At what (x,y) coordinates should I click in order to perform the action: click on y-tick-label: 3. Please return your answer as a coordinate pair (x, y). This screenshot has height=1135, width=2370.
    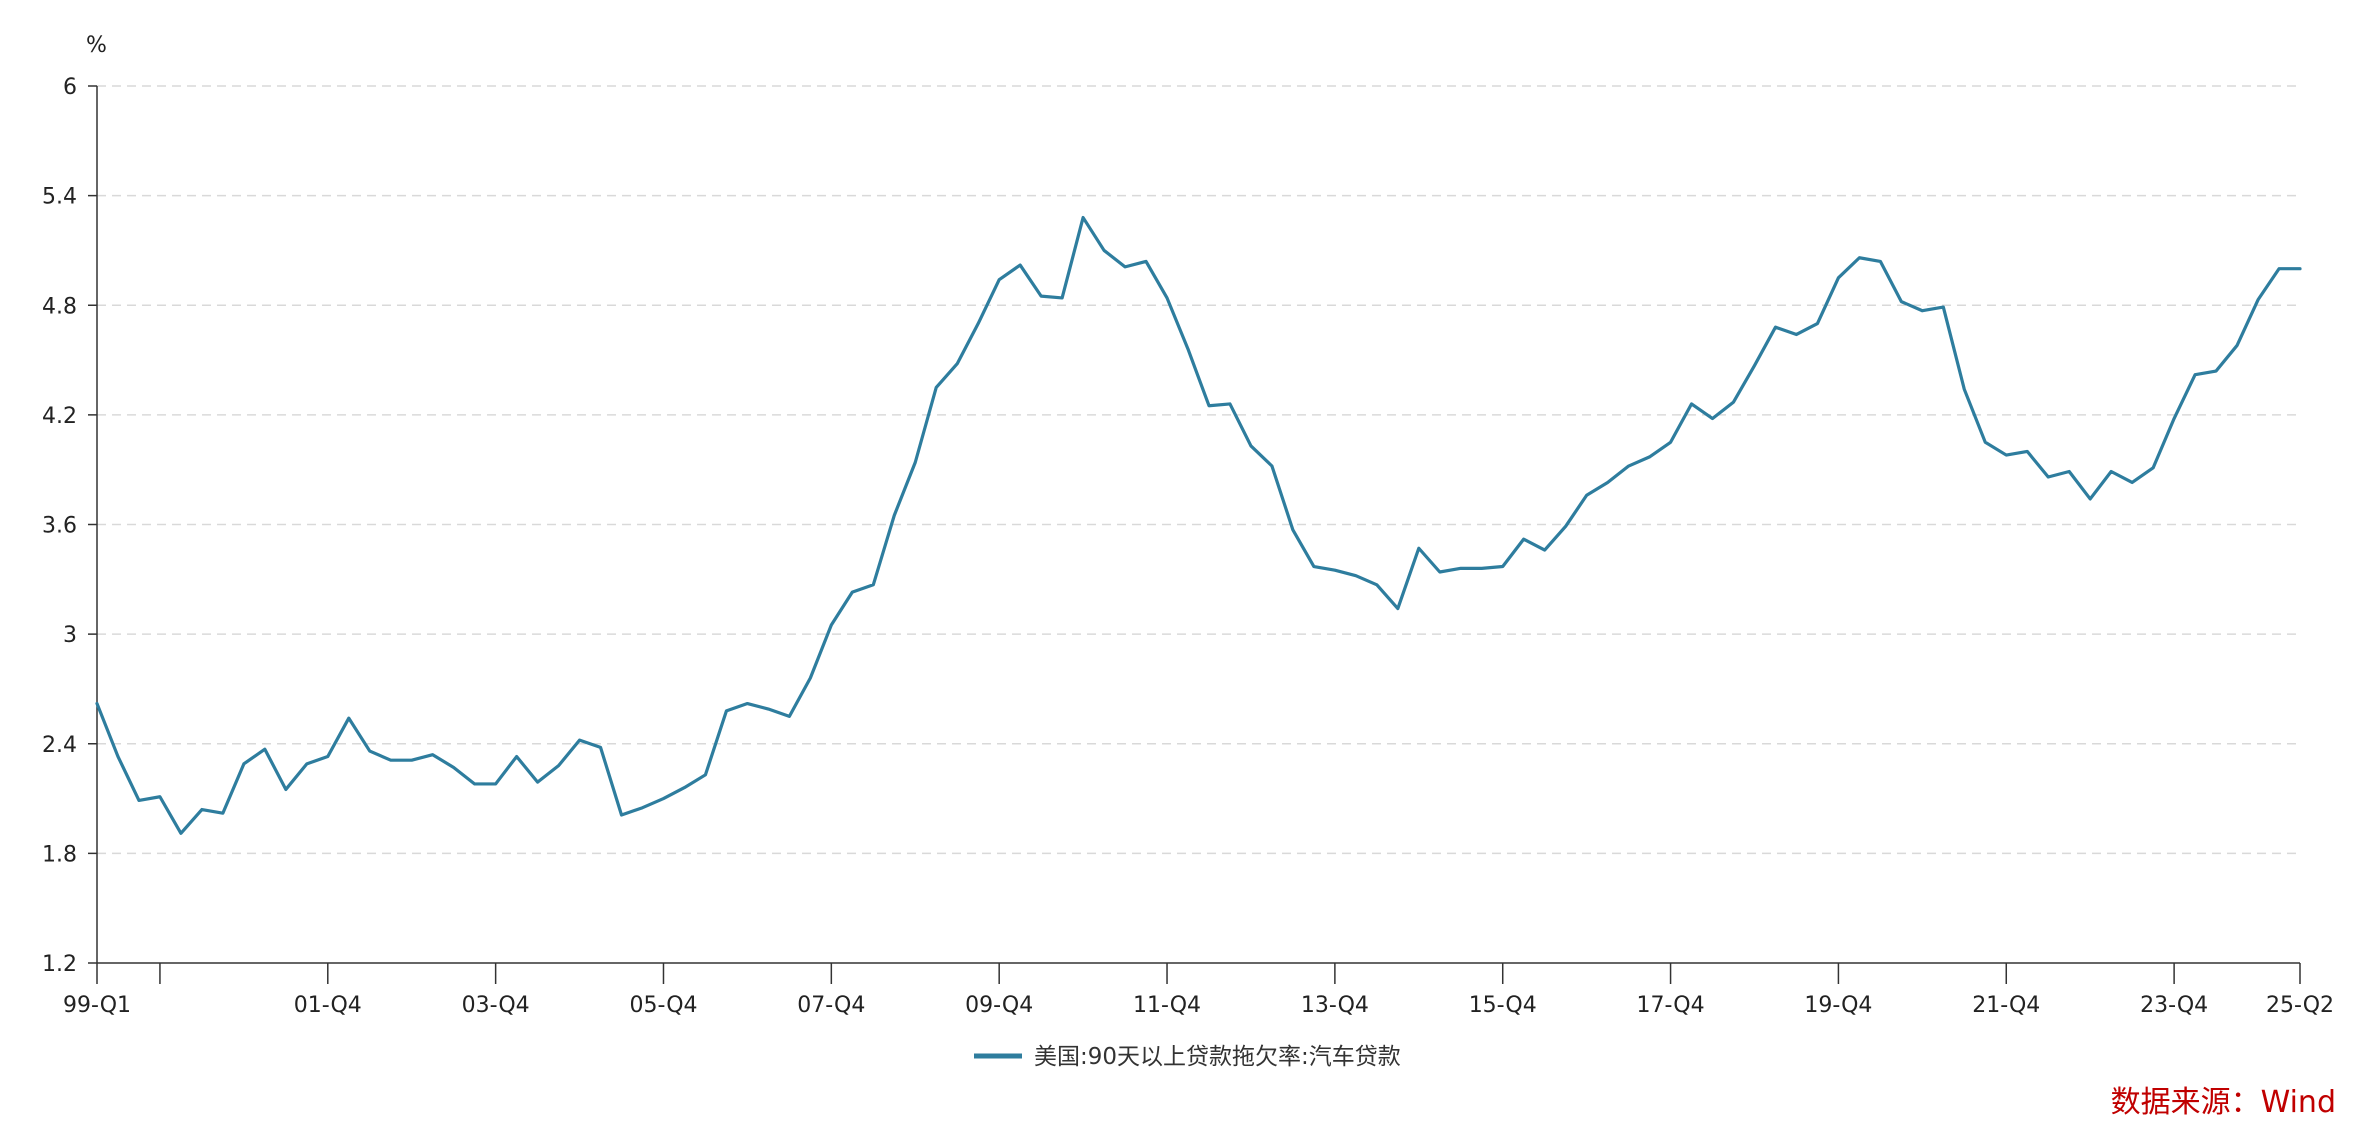
    Looking at the image, I should click on (70, 635).